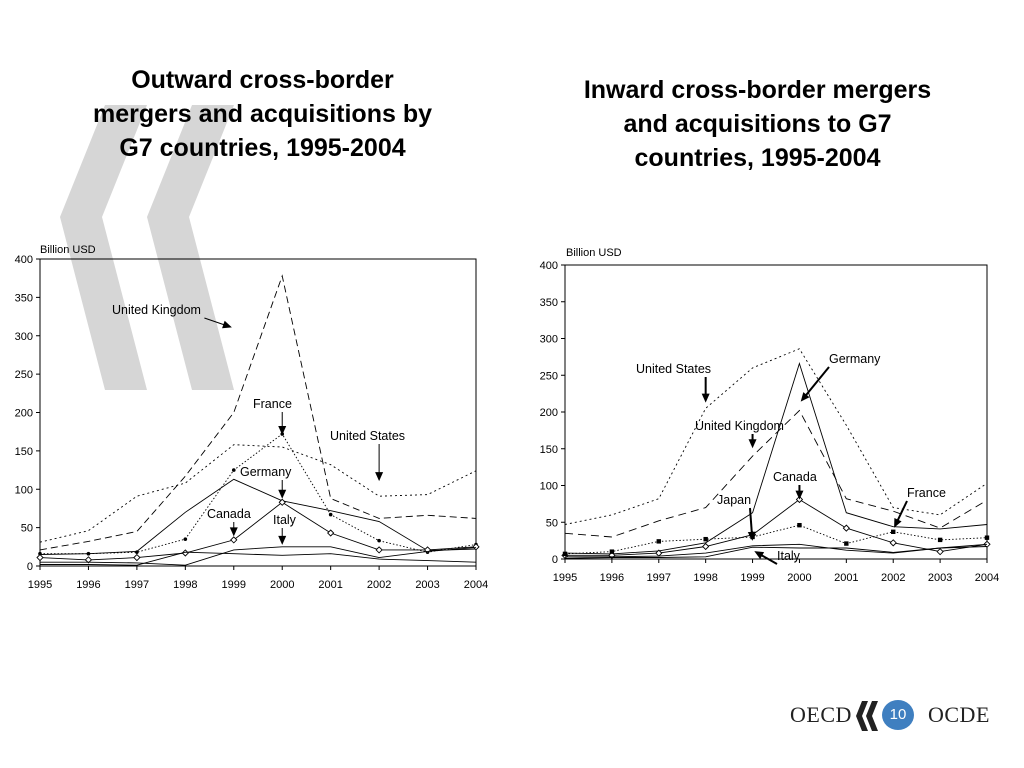 This screenshot has height=768, width=1024. What do you see at coordinates (555, 560) in the screenshot?
I see `y-tick-label: 0` at bounding box center [555, 560].